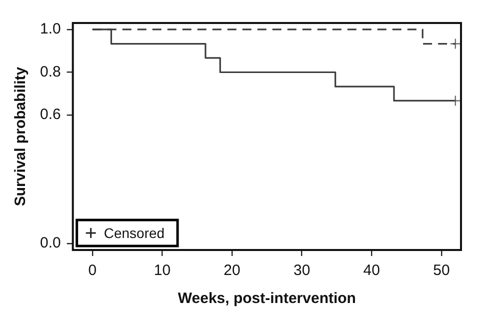  What do you see at coordinates (50, 29) in the screenshot?
I see `y-tick-label: 1.0` at bounding box center [50, 29].